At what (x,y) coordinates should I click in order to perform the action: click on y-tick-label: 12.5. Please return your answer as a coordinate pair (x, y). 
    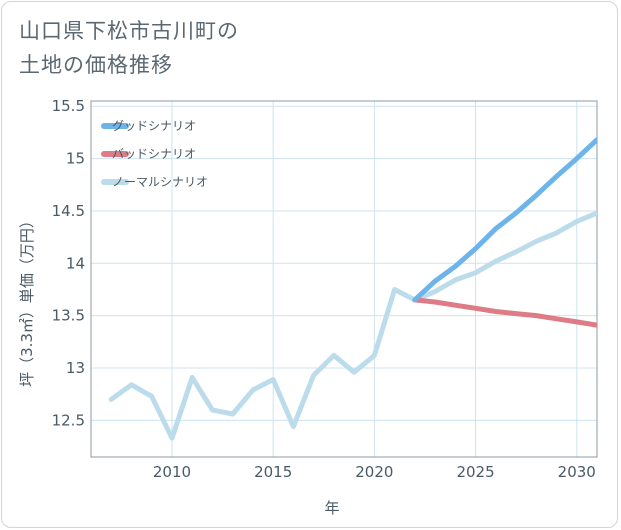
    Looking at the image, I should click on (68, 420).